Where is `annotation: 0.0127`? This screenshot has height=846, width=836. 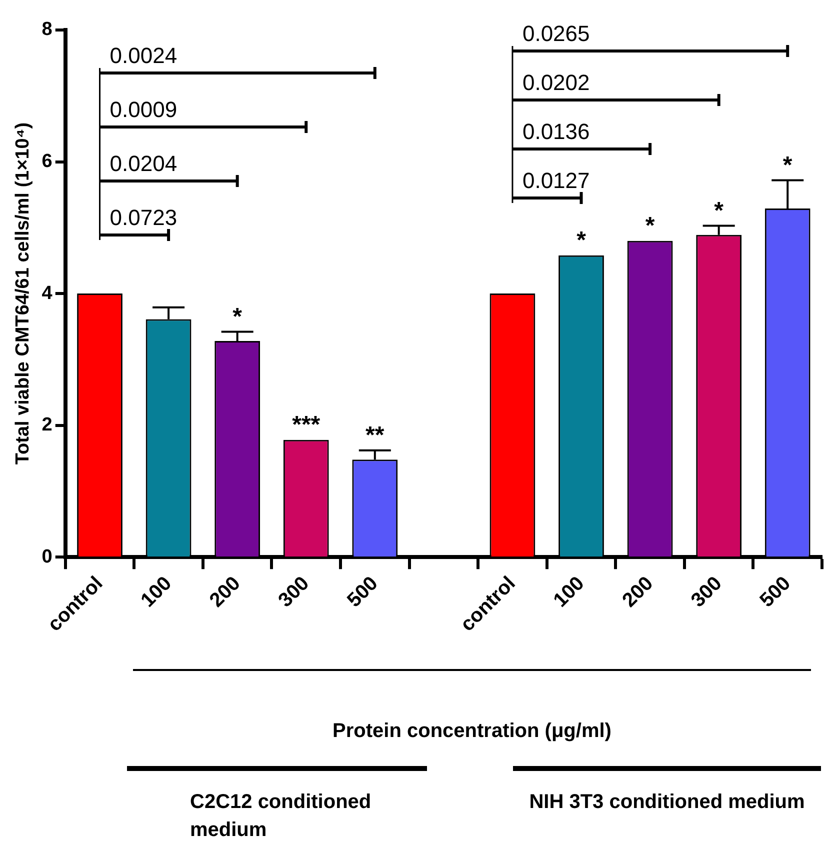 annotation: 0.0127 is located at coordinates (556, 181).